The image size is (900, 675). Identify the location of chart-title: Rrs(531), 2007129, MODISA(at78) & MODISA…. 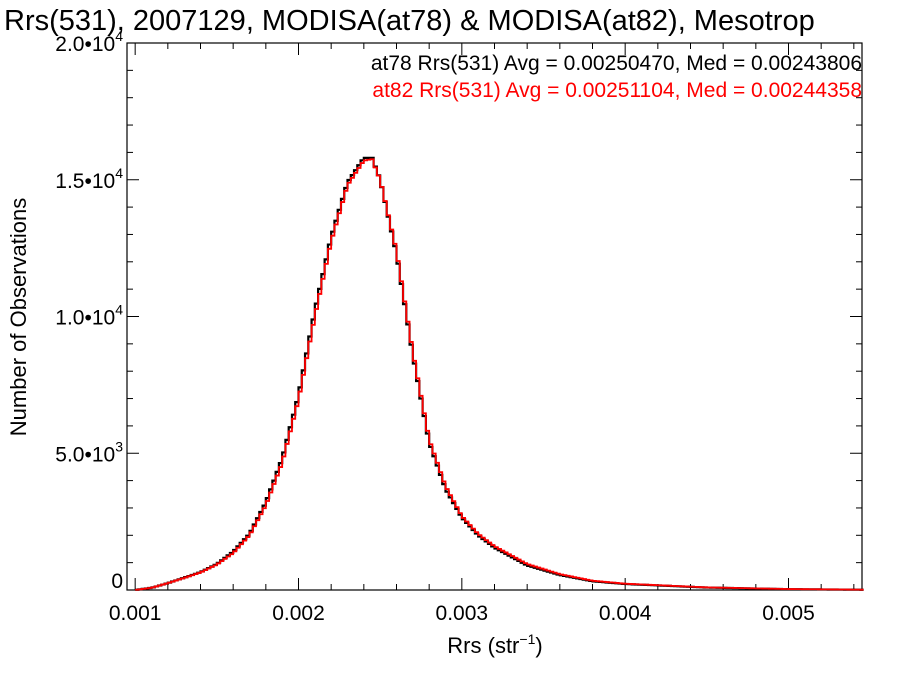
(409, 21).